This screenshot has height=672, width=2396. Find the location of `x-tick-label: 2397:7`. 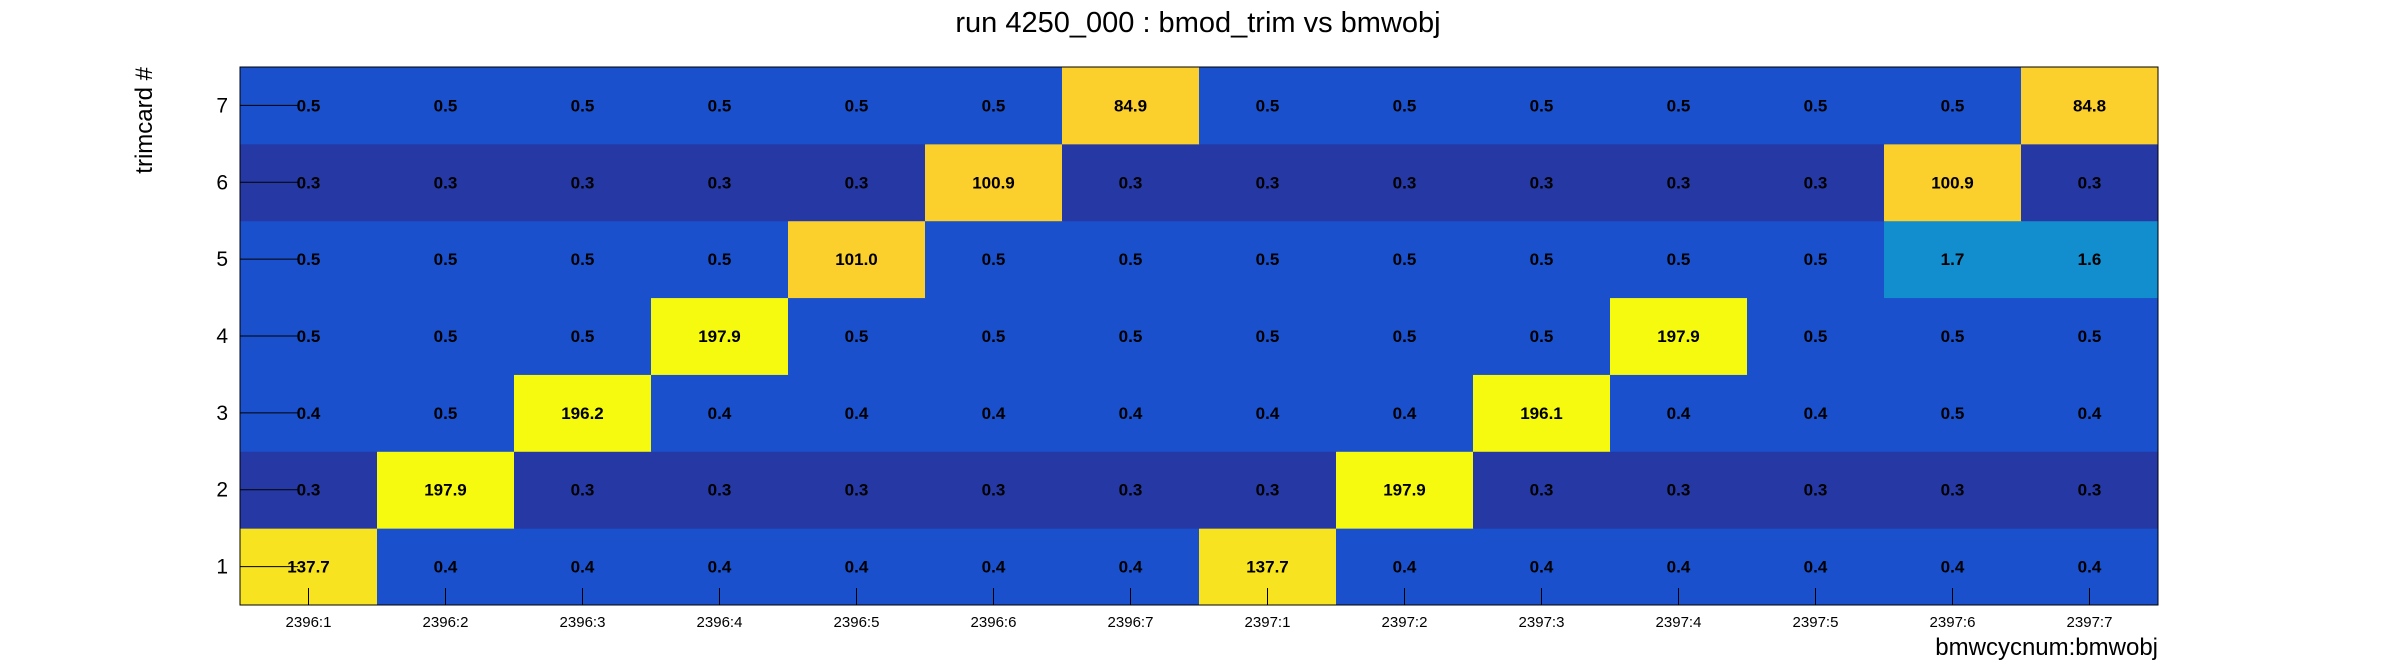

x-tick-label: 2397:7 is located at coordinates (2090, 622).